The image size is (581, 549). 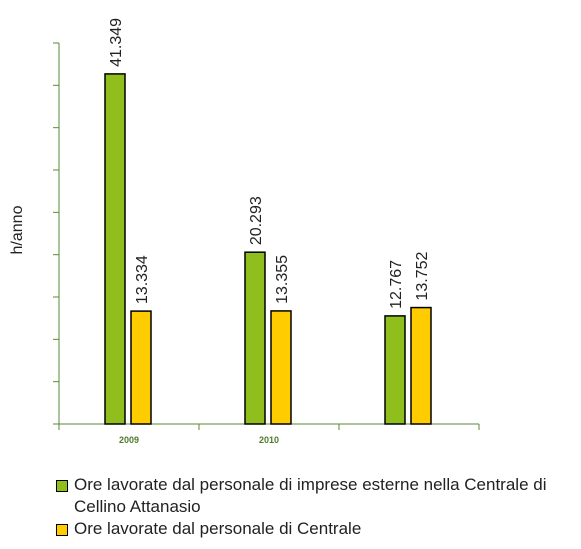 I want to click on data-label: 13.752, so click(x=422, y=276).